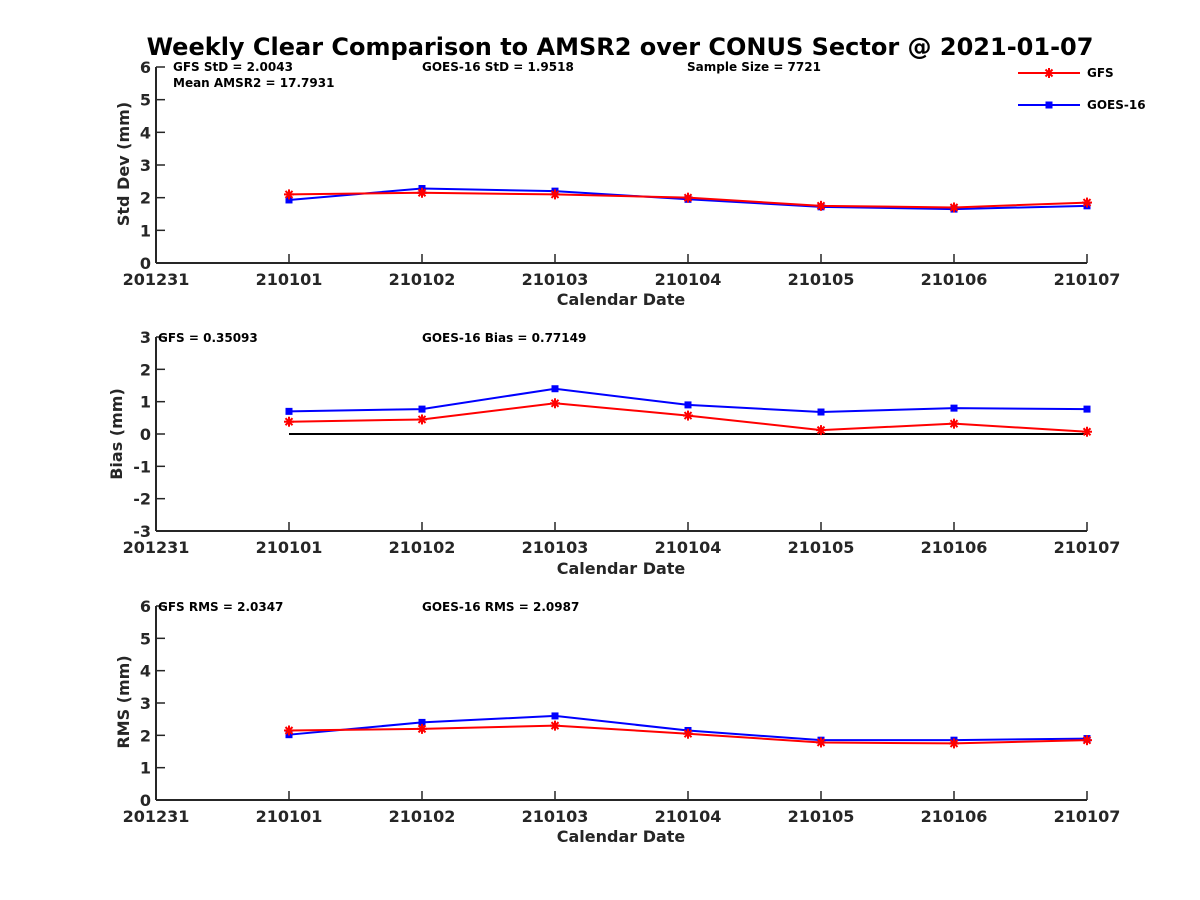 Image resolution: width=1200 pixels, height=900 pixels. What do you see at coordinates (123, 164) in the screenshot?
I see `panel-std-dev-ylabel: Std Dev (mm)` at bounding box center [123, 164].